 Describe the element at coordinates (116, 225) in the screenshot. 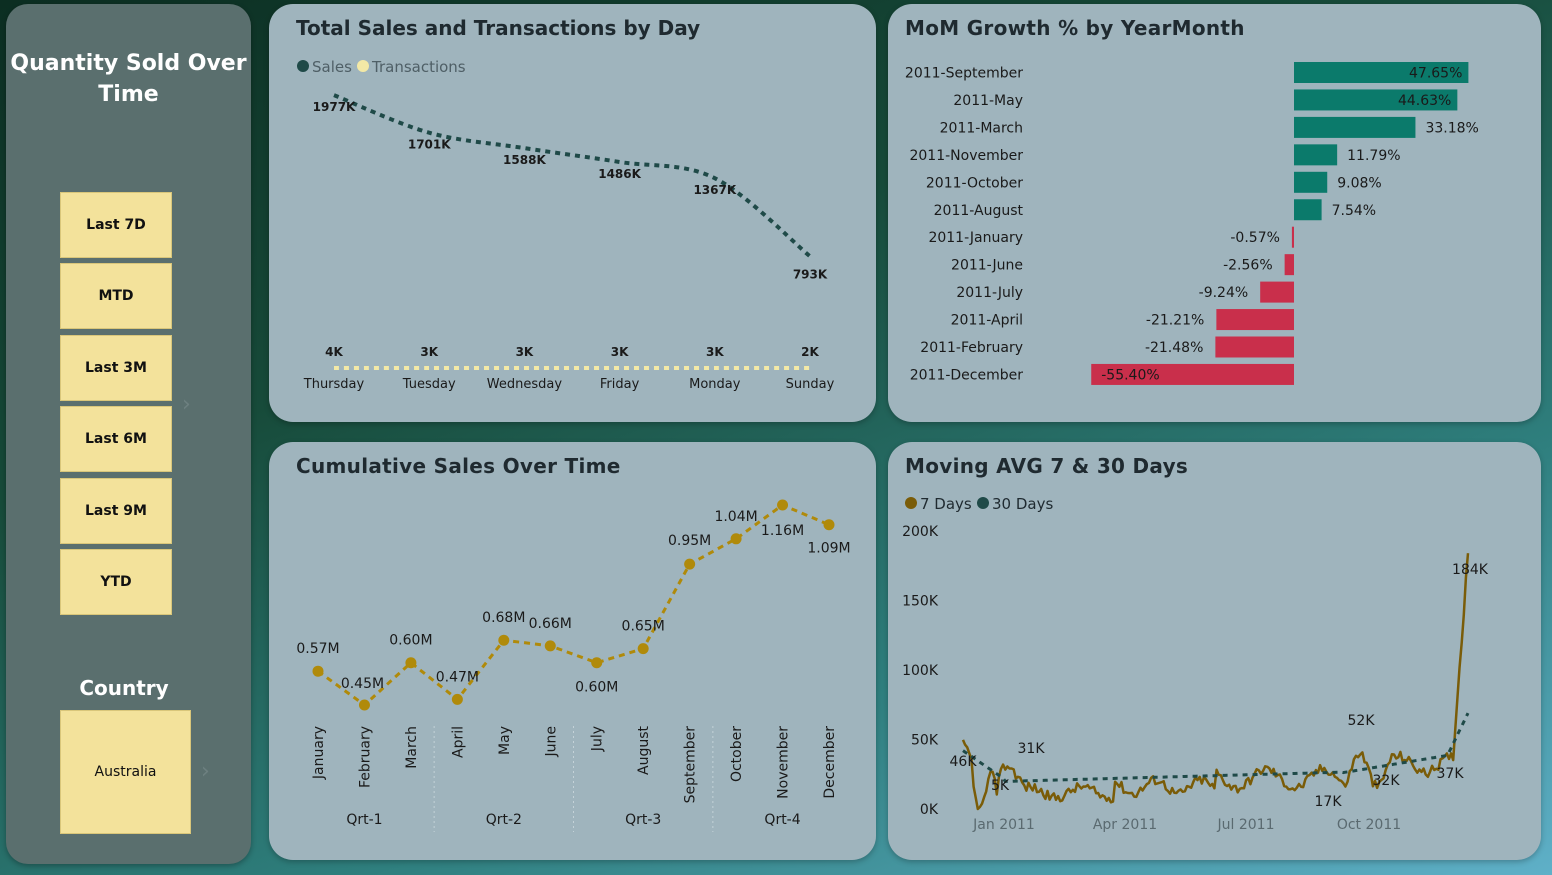

I see `slicer-button-last-7d: Last 7D` at that location.